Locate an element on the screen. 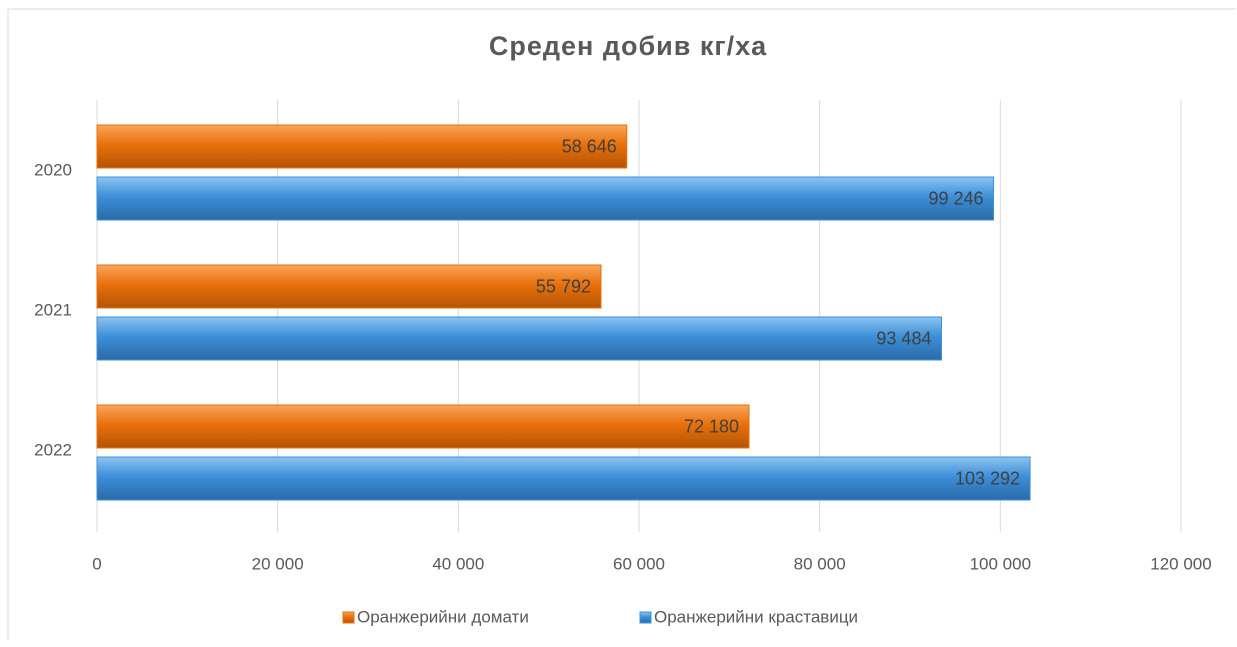 The width and height of the screenshot is (1237, 647). value-label: 99 246 is located at coordinates (955, 198).